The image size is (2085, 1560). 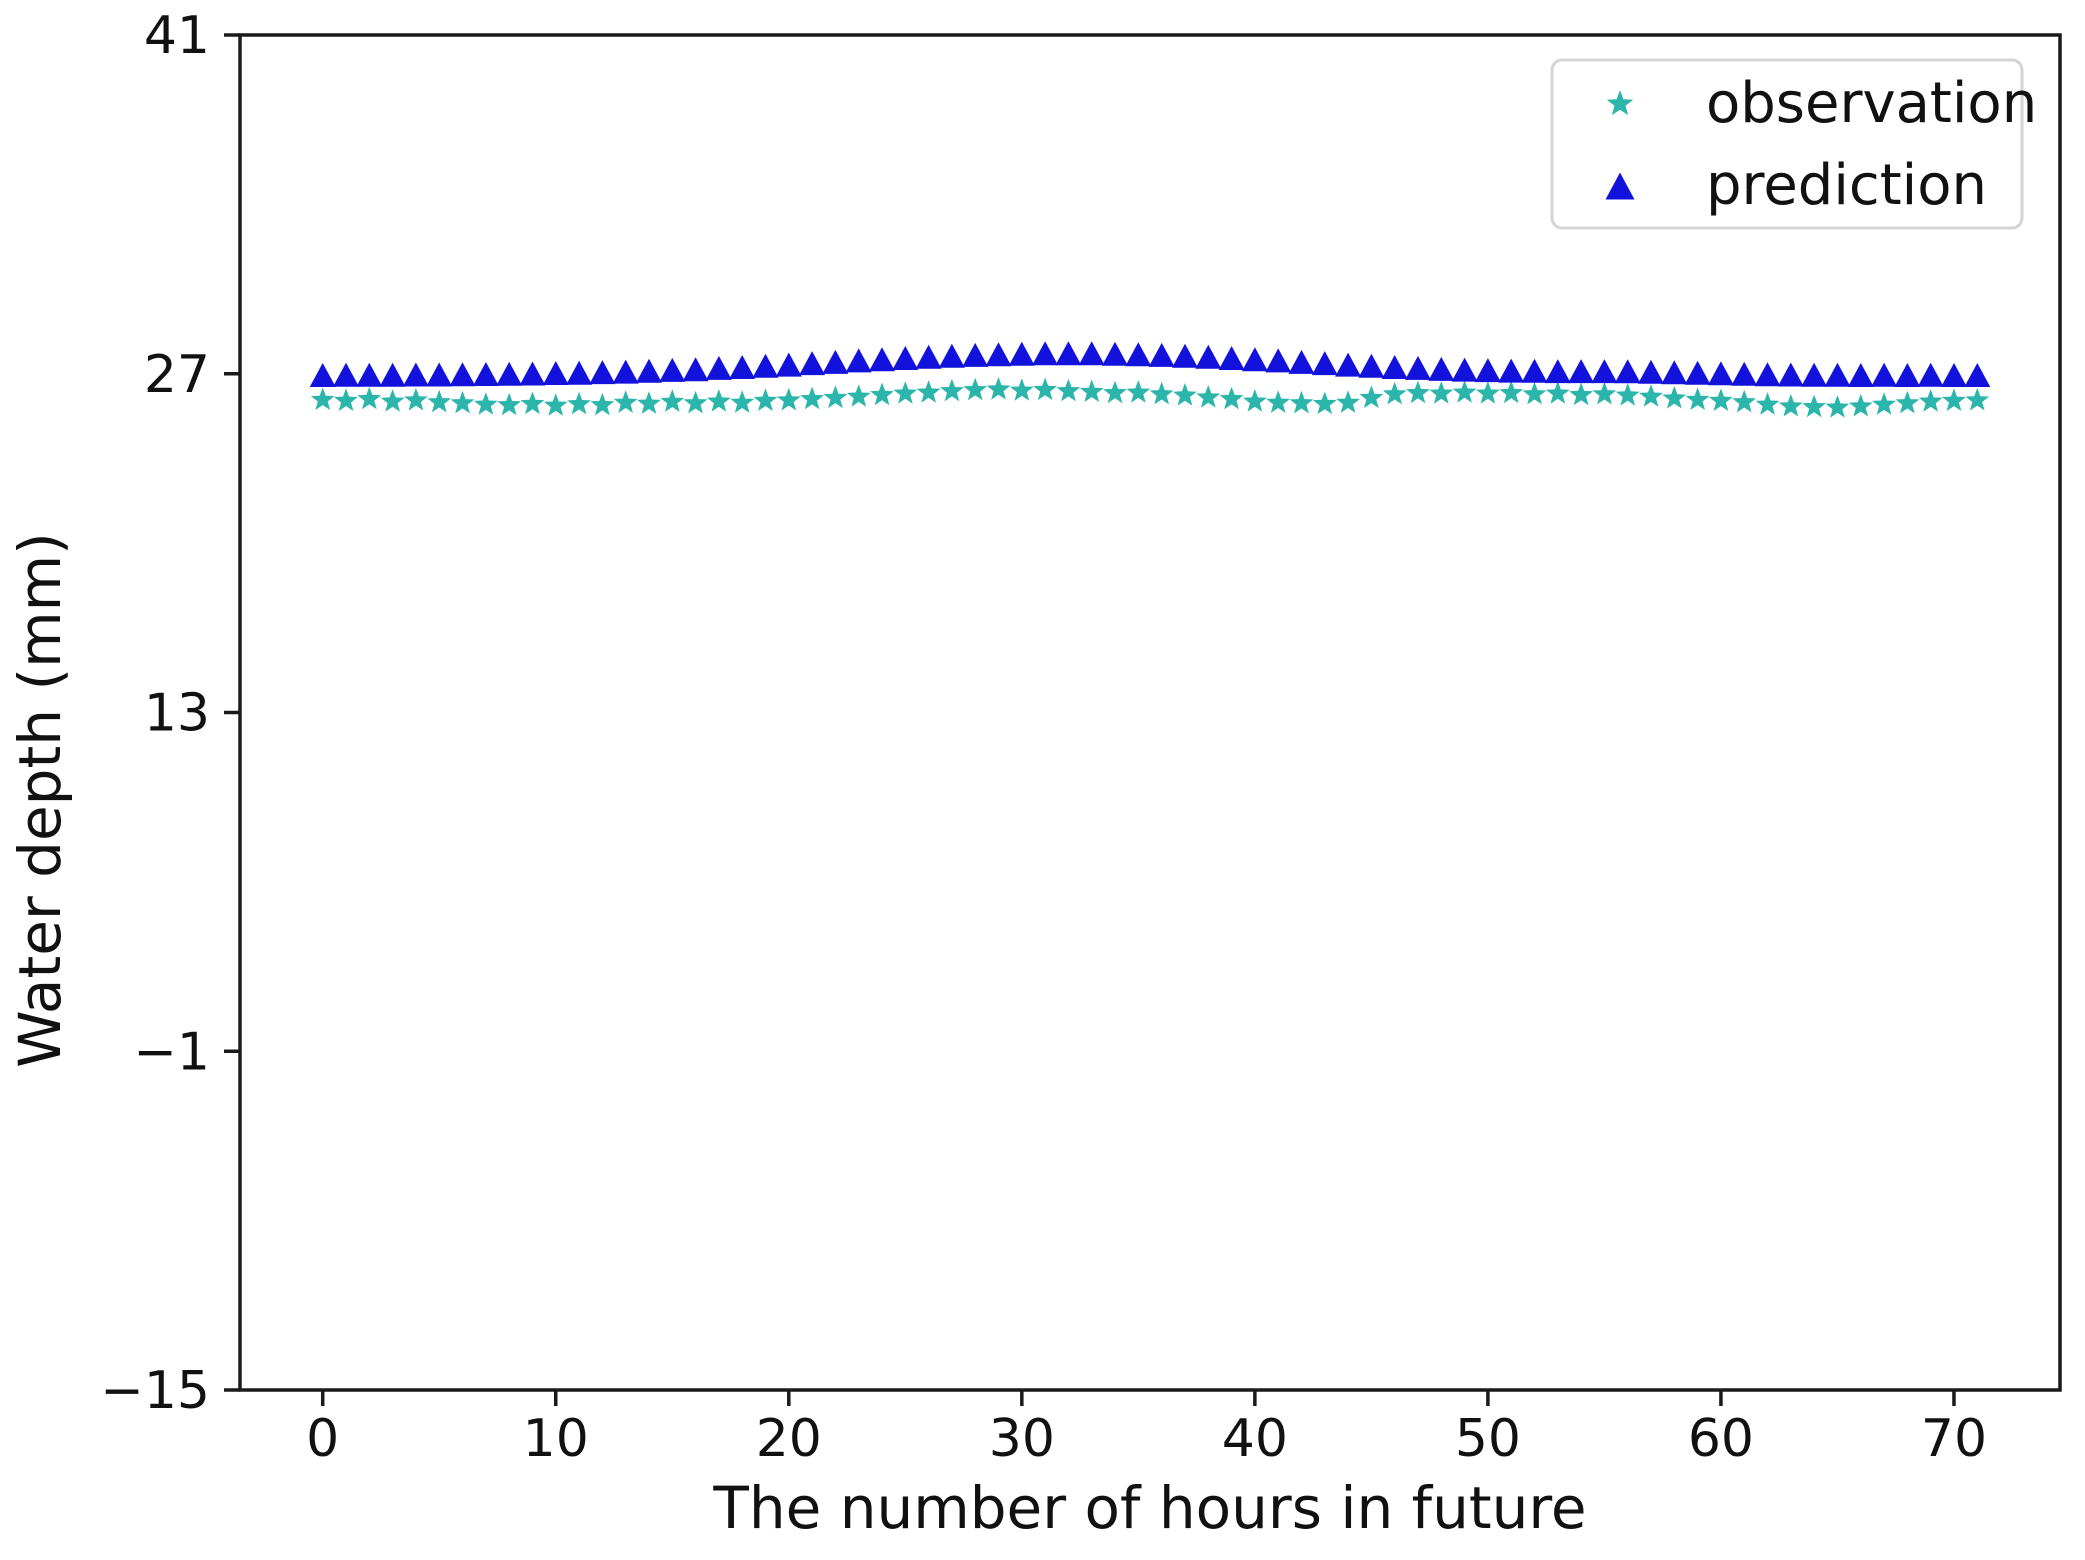 What do you see at coordinates (40, 799) in the screenshot?
I see `y-axis-label: Water depth (mm)` at bounding box center [40, 799].